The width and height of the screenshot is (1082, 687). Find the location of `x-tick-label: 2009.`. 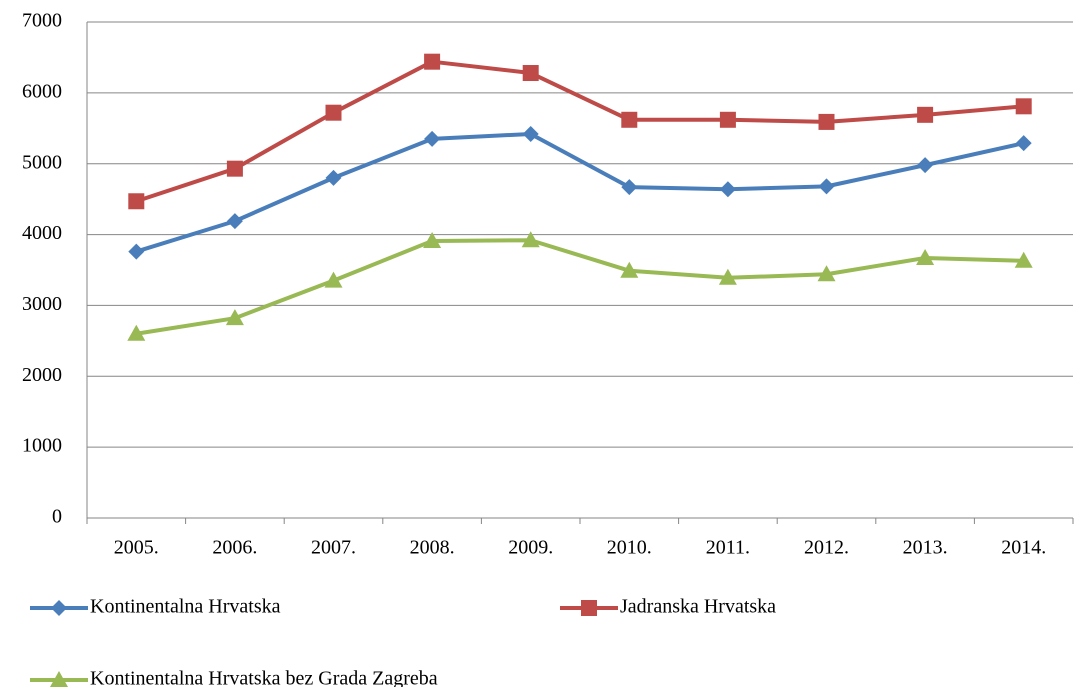

x-tick-label: 2009. is located at coordinates (530, 548).